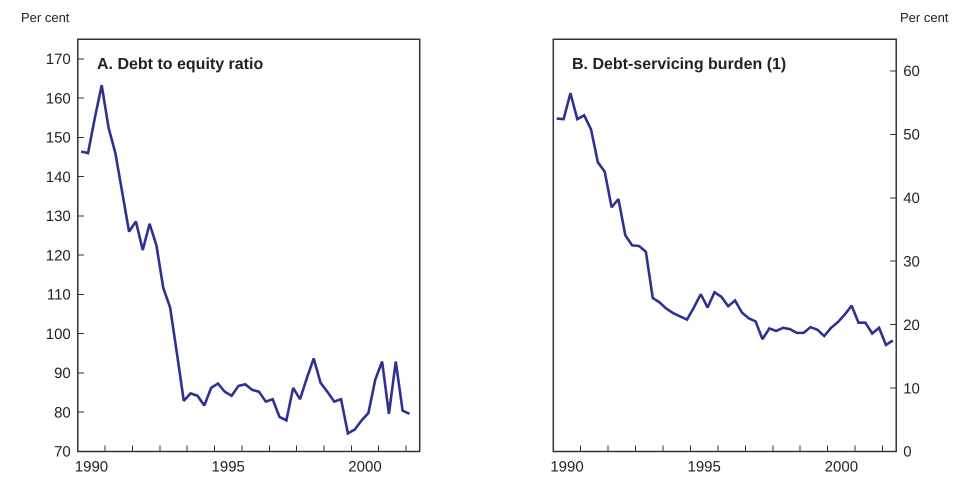  What do you see at coordinates (679, 64) in the screenshot?
I see `text: B. Debt-servicing burden (1)` at bounding box center [679, 64].